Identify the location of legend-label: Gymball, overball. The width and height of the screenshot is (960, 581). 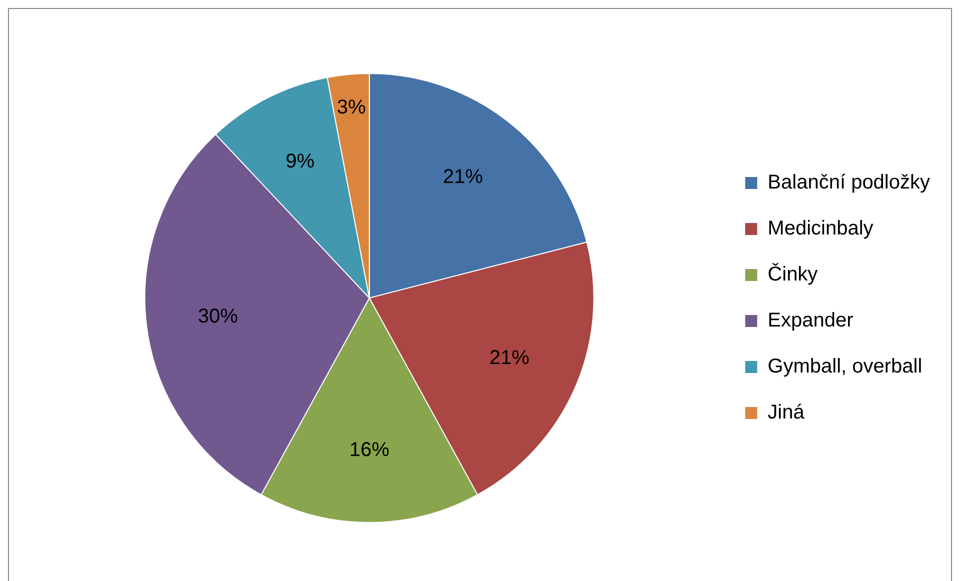
(845, 367).